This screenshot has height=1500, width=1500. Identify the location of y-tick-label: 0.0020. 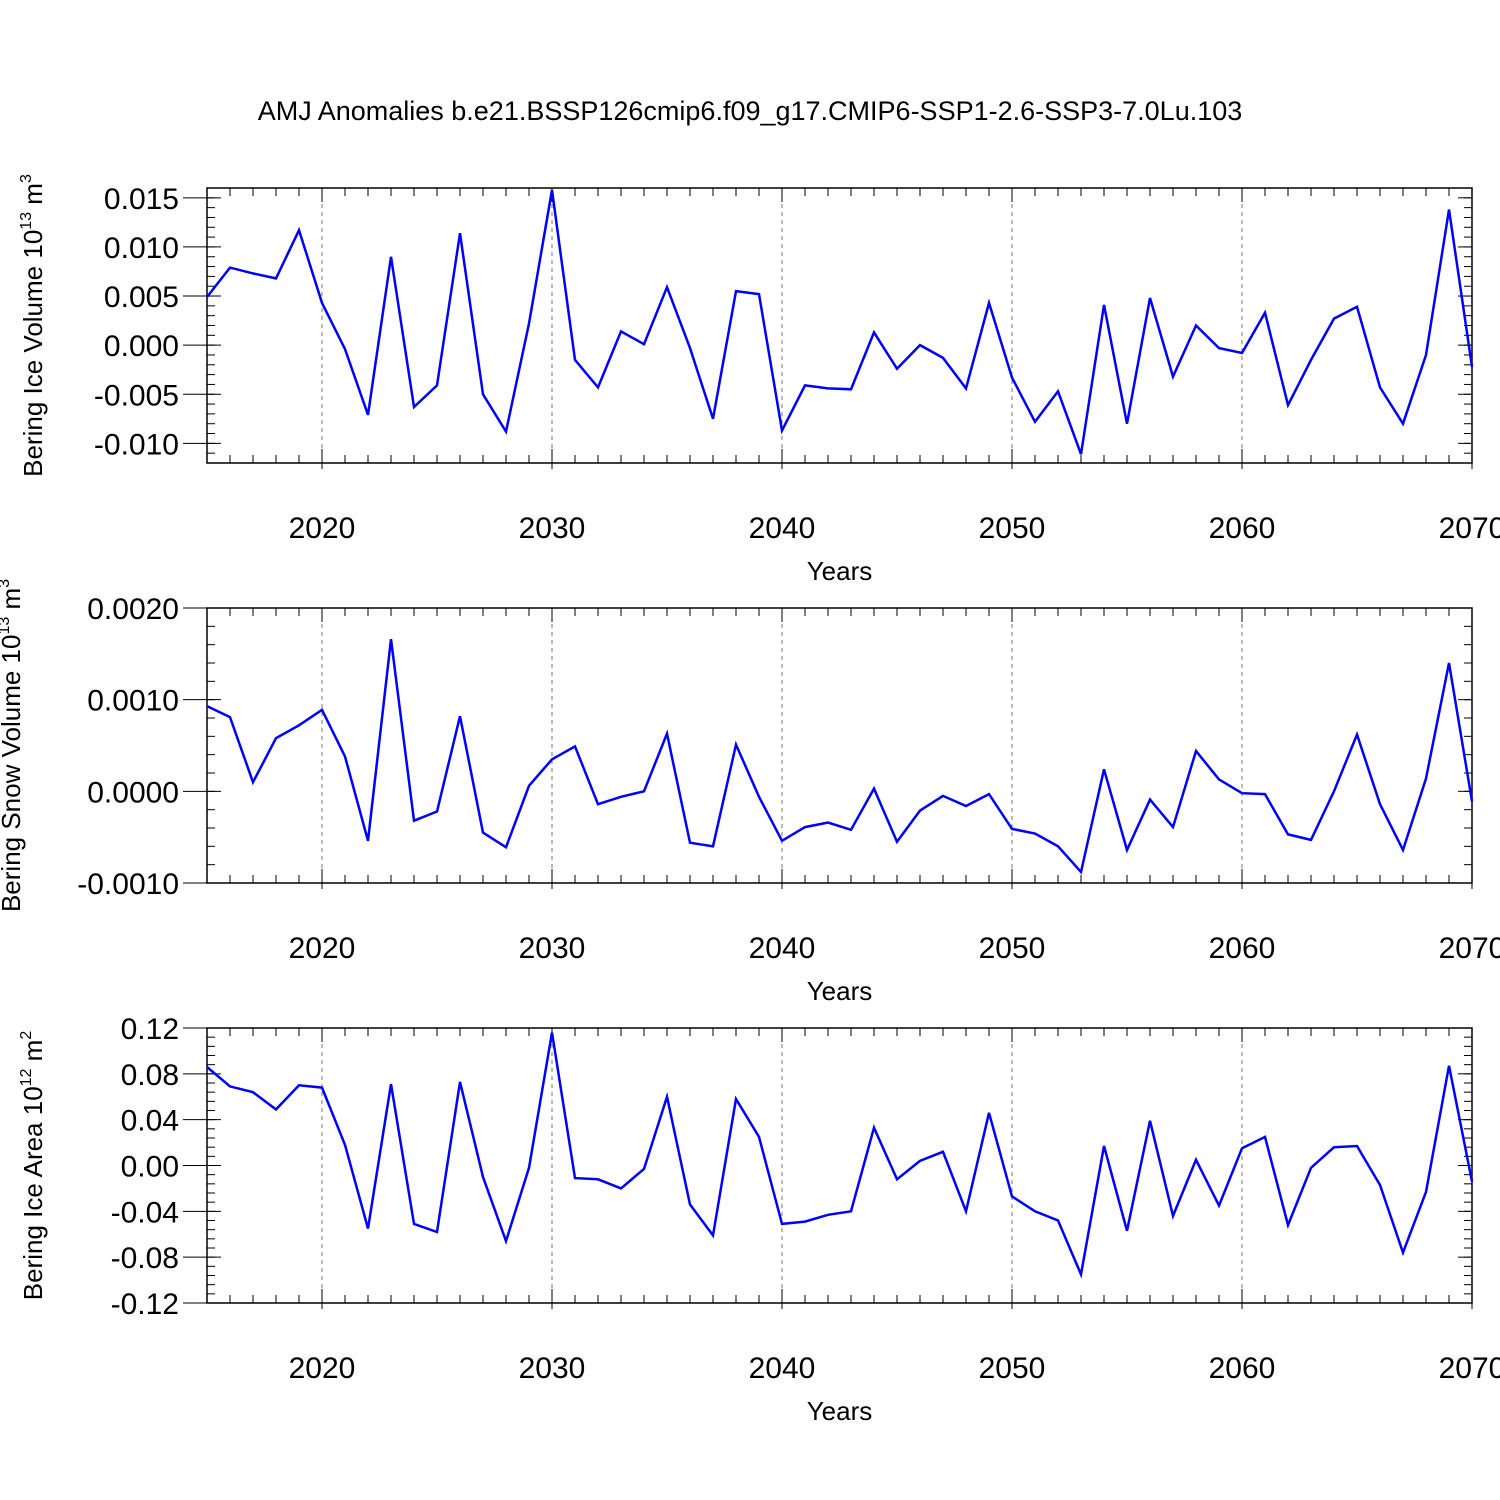
(133, 609).